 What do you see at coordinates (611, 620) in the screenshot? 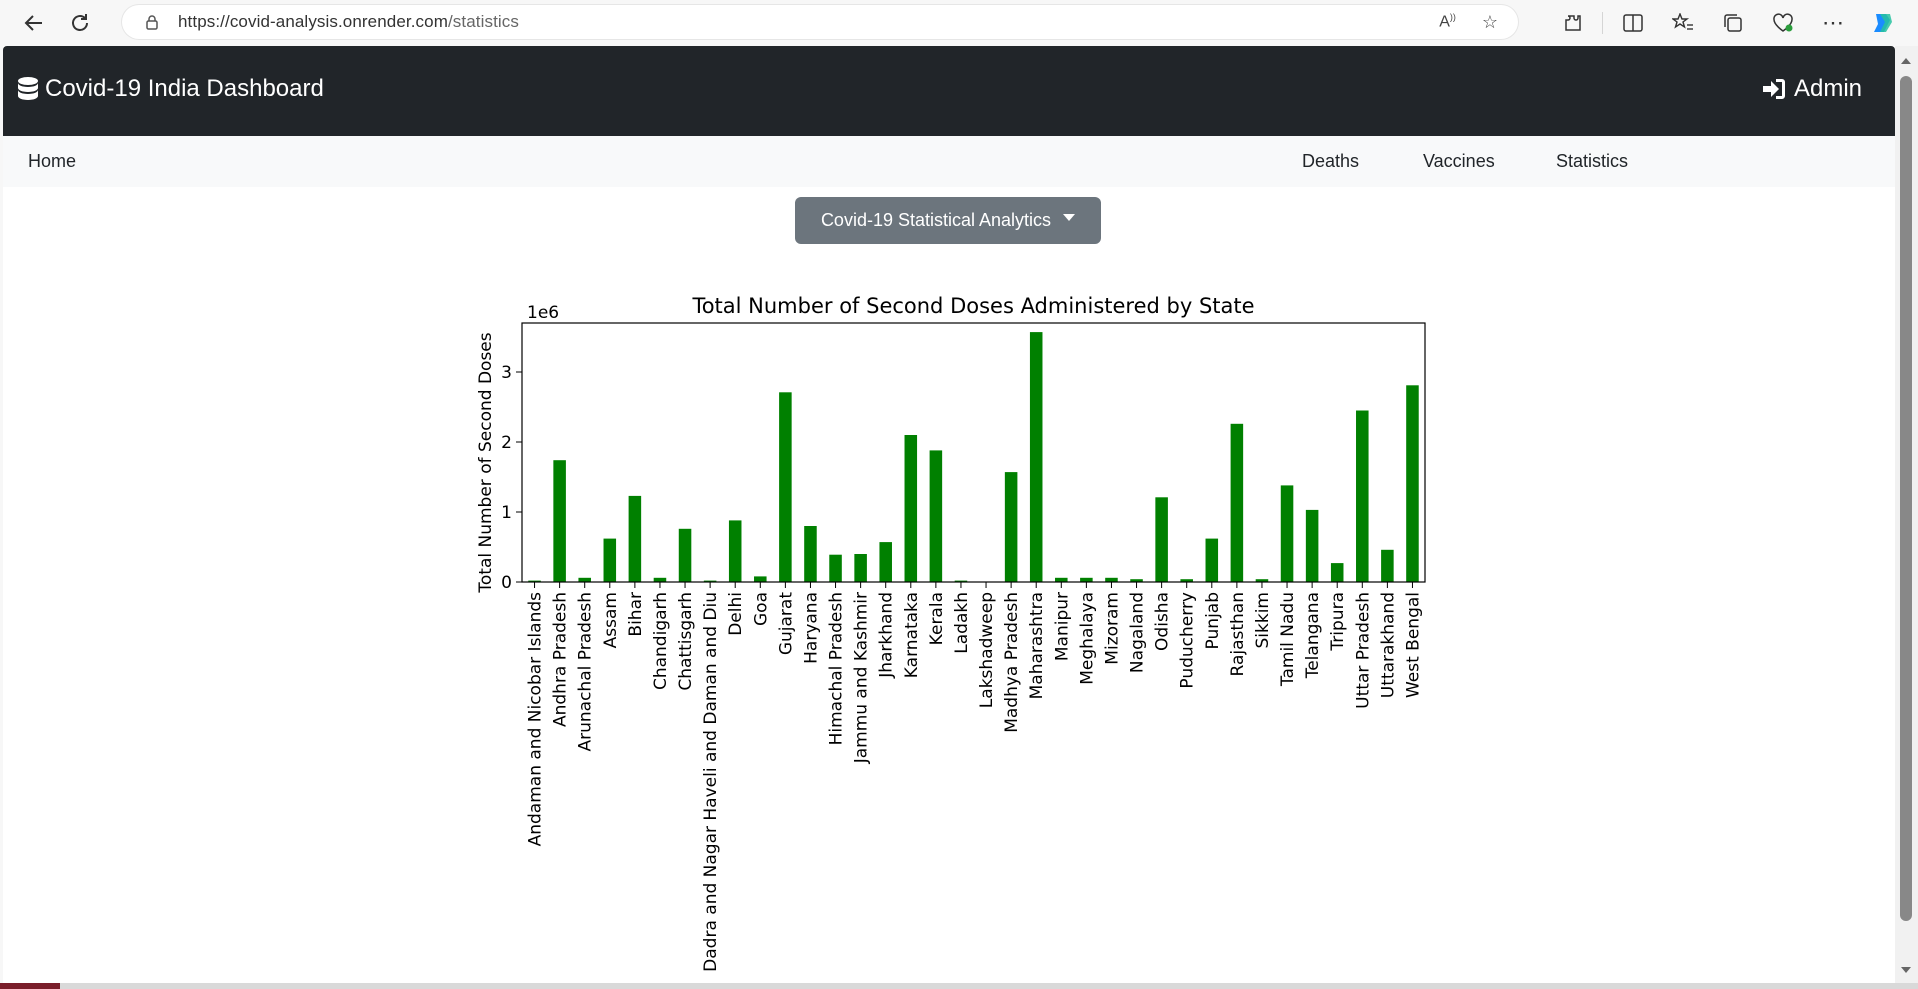
I see `x-tick-label: Assam` at bounding box center [611, 620].